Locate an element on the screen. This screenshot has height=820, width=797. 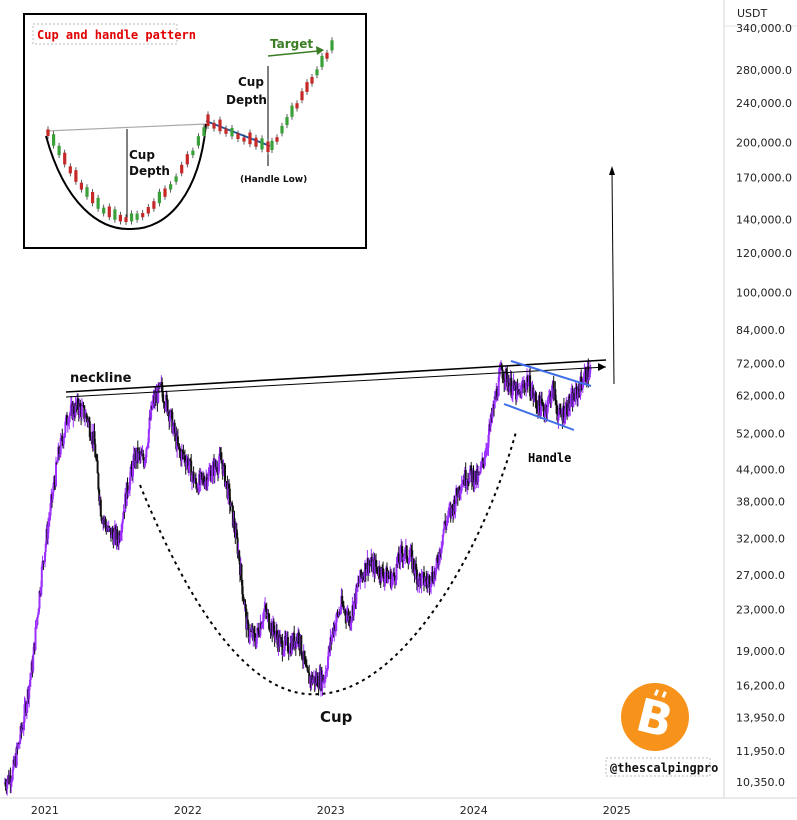
inset-target-label: Target is located at coordinates (291, 44).